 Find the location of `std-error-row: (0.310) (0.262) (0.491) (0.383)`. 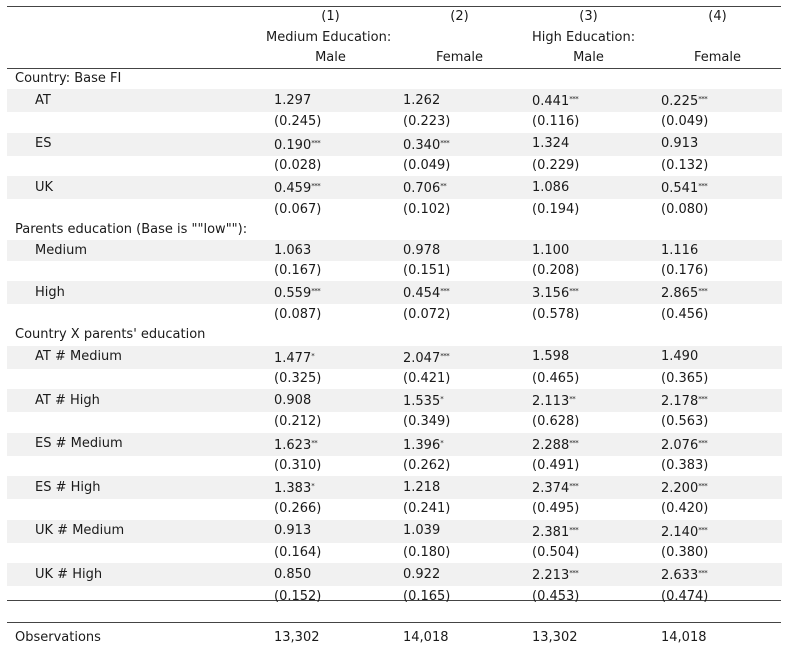

std-error-row: (0.310) (0.262) (0.491) (0.383) is located at coordinates (394, 466).